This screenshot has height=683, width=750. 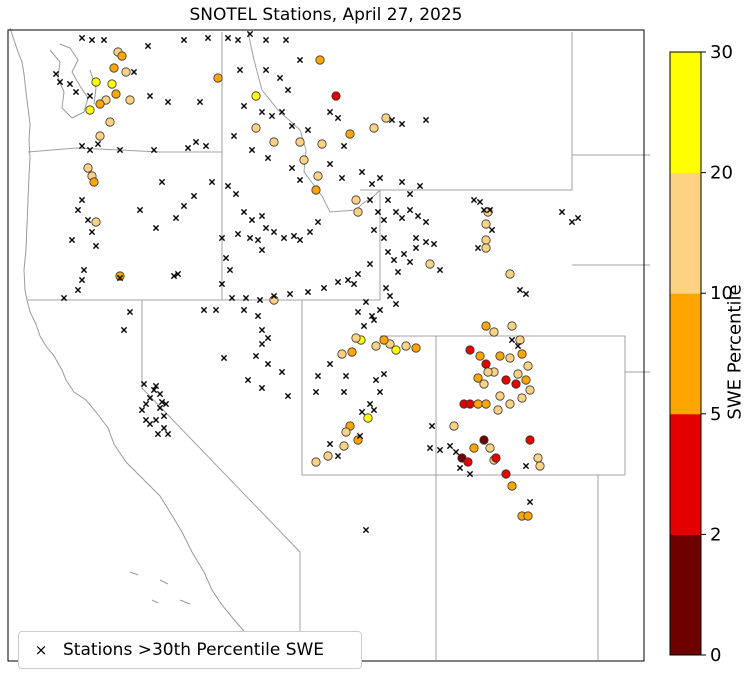 I want to click on colorbar-tick-label: 5, so click(x=715, y=414).